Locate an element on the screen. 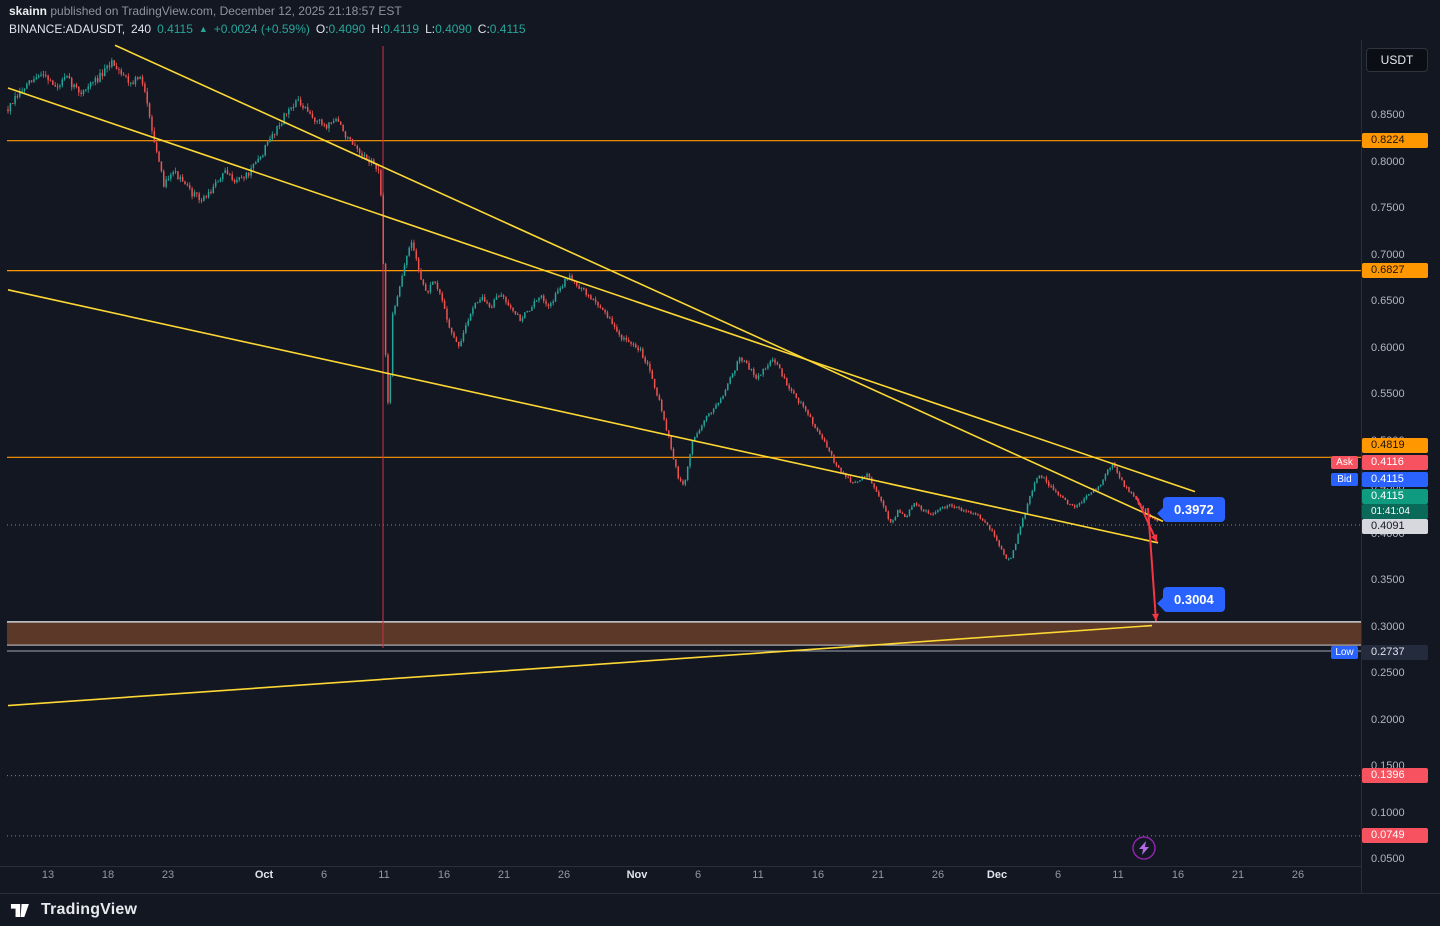 The width and height of the screenshot is (1440, 926). footer-bar: TradingView is located at coordinates (73, 910).